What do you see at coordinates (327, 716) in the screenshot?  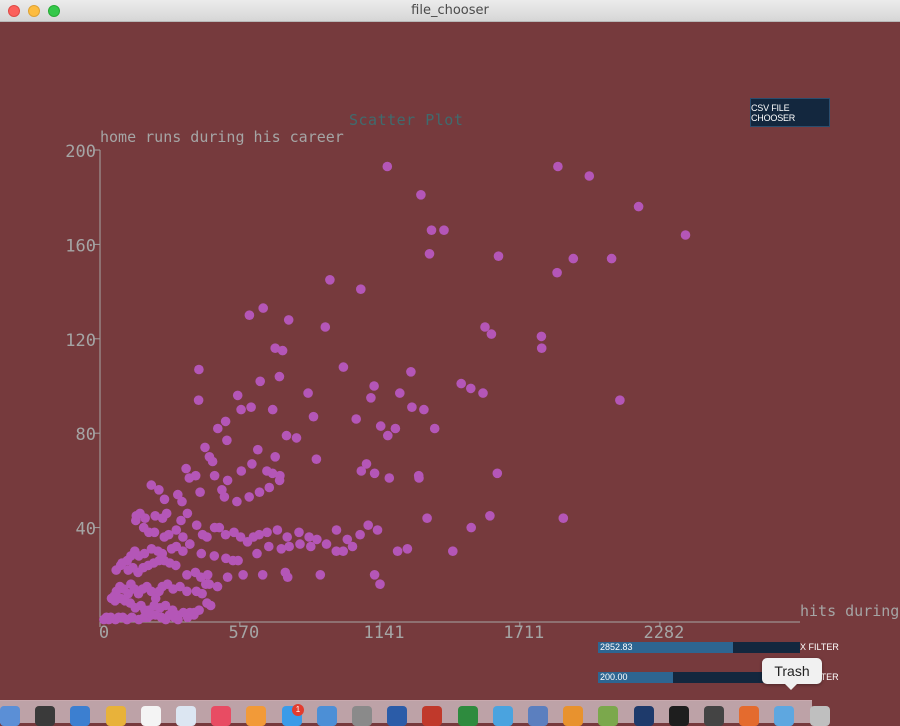 I see `xcode-icon` at bounding box center [327, 716].